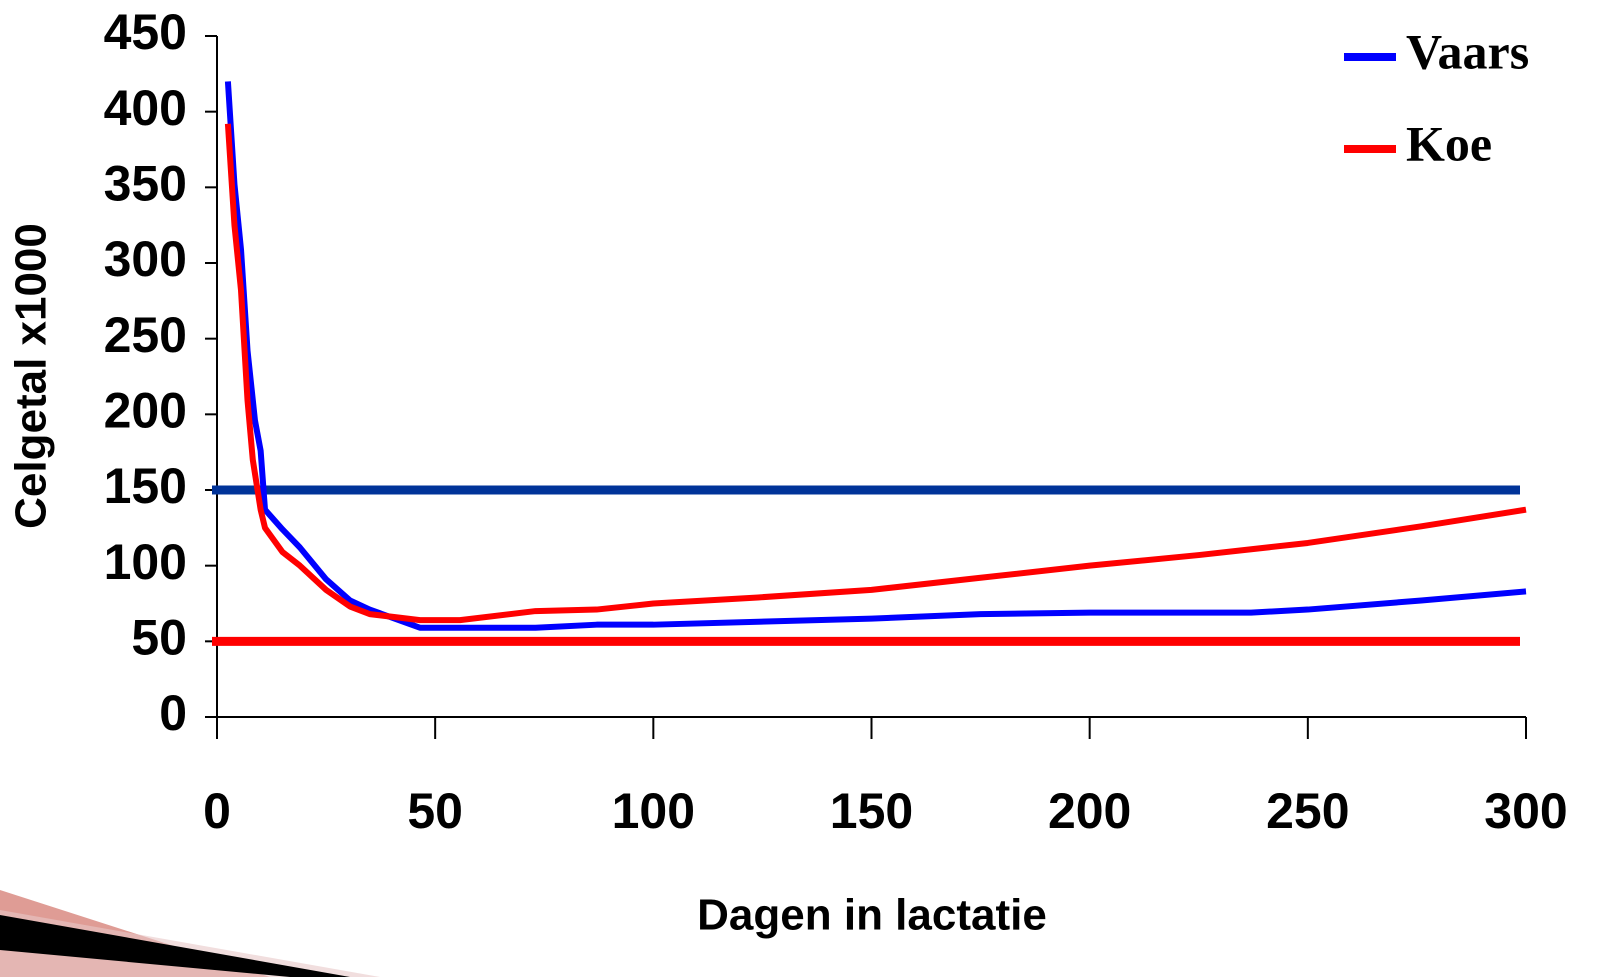 This screenshot has height=977, width=1610. What do you see at coordinates (145, 108) in the screenshot?
I see `y-tick-label: 400` at bounding box center [145, 108].